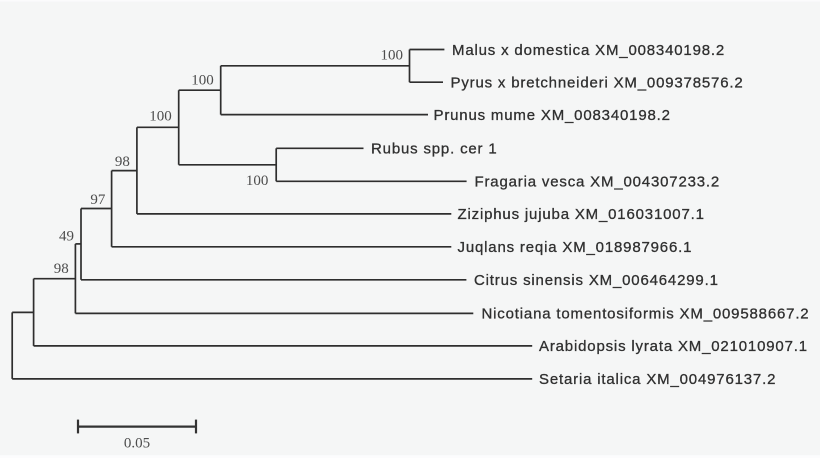  Describe the element at coordinates (66, 236) in the screenshot. I see `svg-text: 49` at that location.